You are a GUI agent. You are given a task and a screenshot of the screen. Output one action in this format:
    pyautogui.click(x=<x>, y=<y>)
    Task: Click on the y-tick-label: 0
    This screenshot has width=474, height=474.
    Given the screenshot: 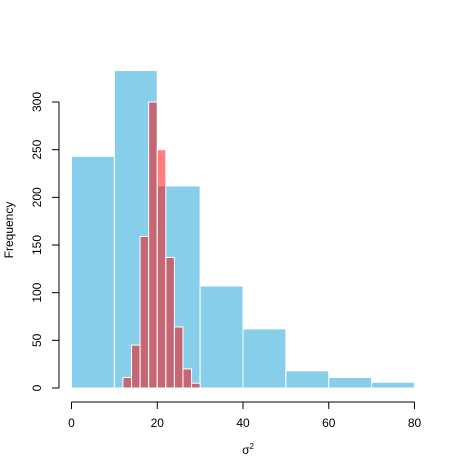 What is the action you would take?
    pyautogui.click(x=37, y=387)
    